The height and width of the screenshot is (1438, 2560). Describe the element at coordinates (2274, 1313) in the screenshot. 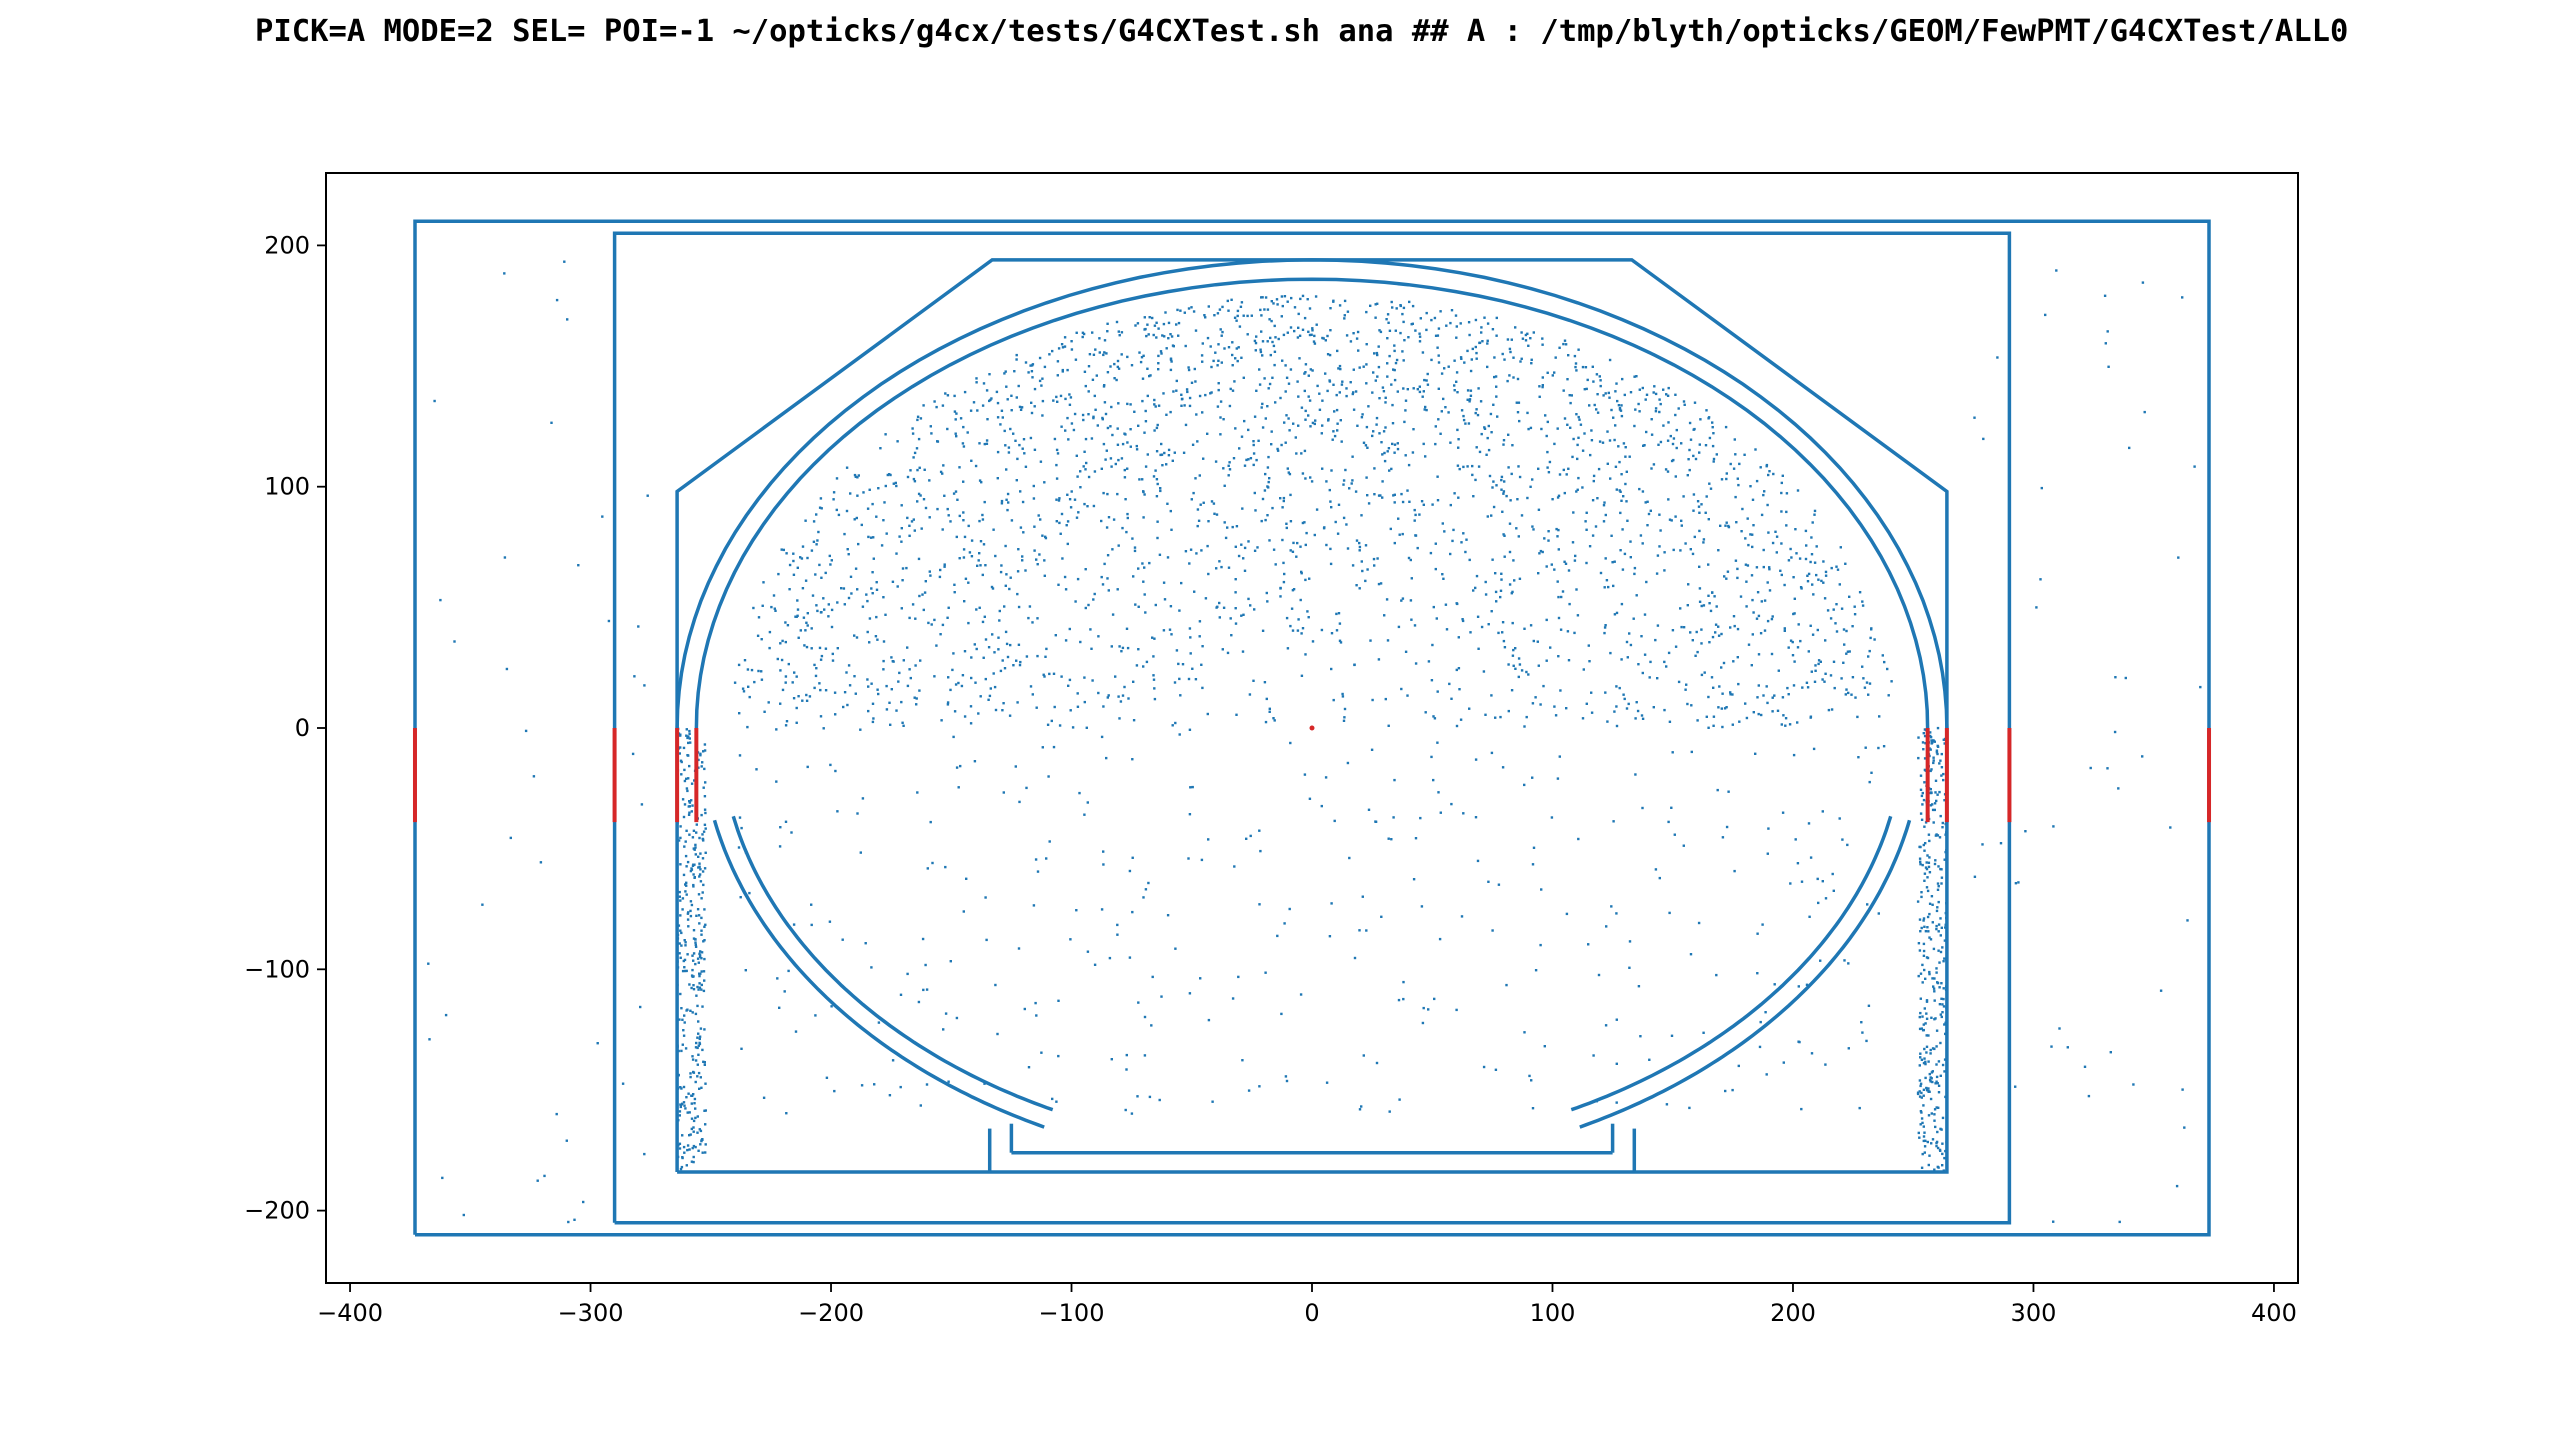

I see `x-tick-label: 400` at that location.